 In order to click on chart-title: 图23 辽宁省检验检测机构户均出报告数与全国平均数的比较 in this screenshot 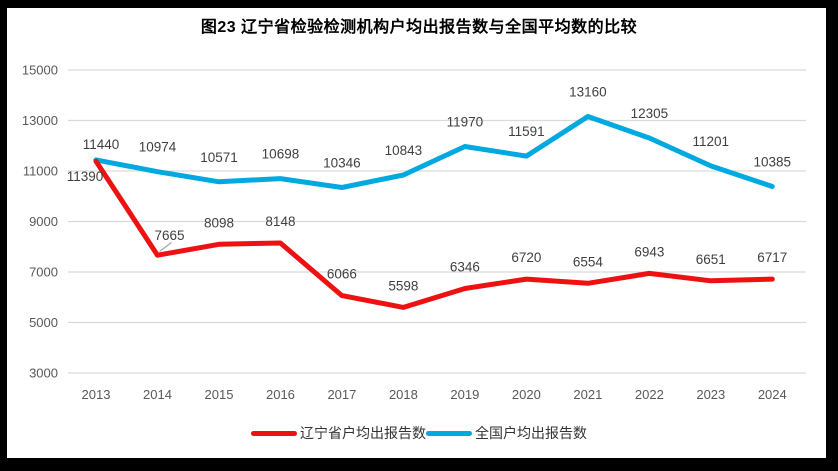, I will do `click(419, 27)`.